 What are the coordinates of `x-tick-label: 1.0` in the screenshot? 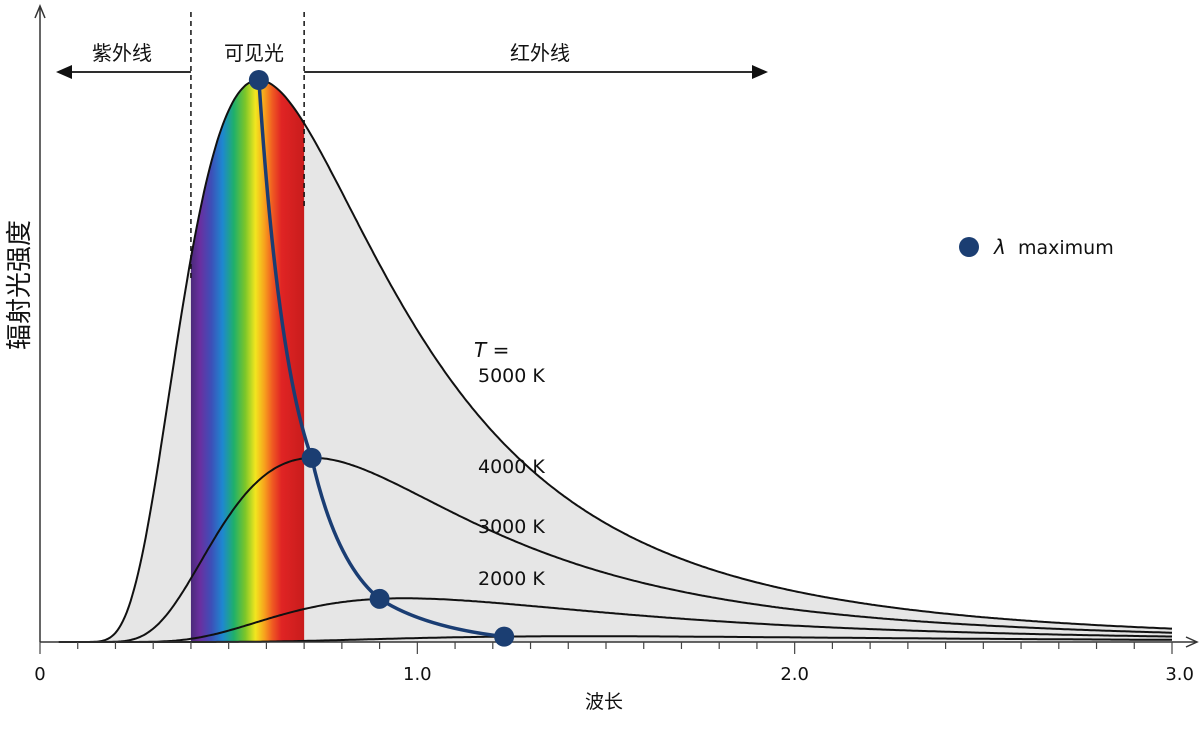 It's located at (417, 674).